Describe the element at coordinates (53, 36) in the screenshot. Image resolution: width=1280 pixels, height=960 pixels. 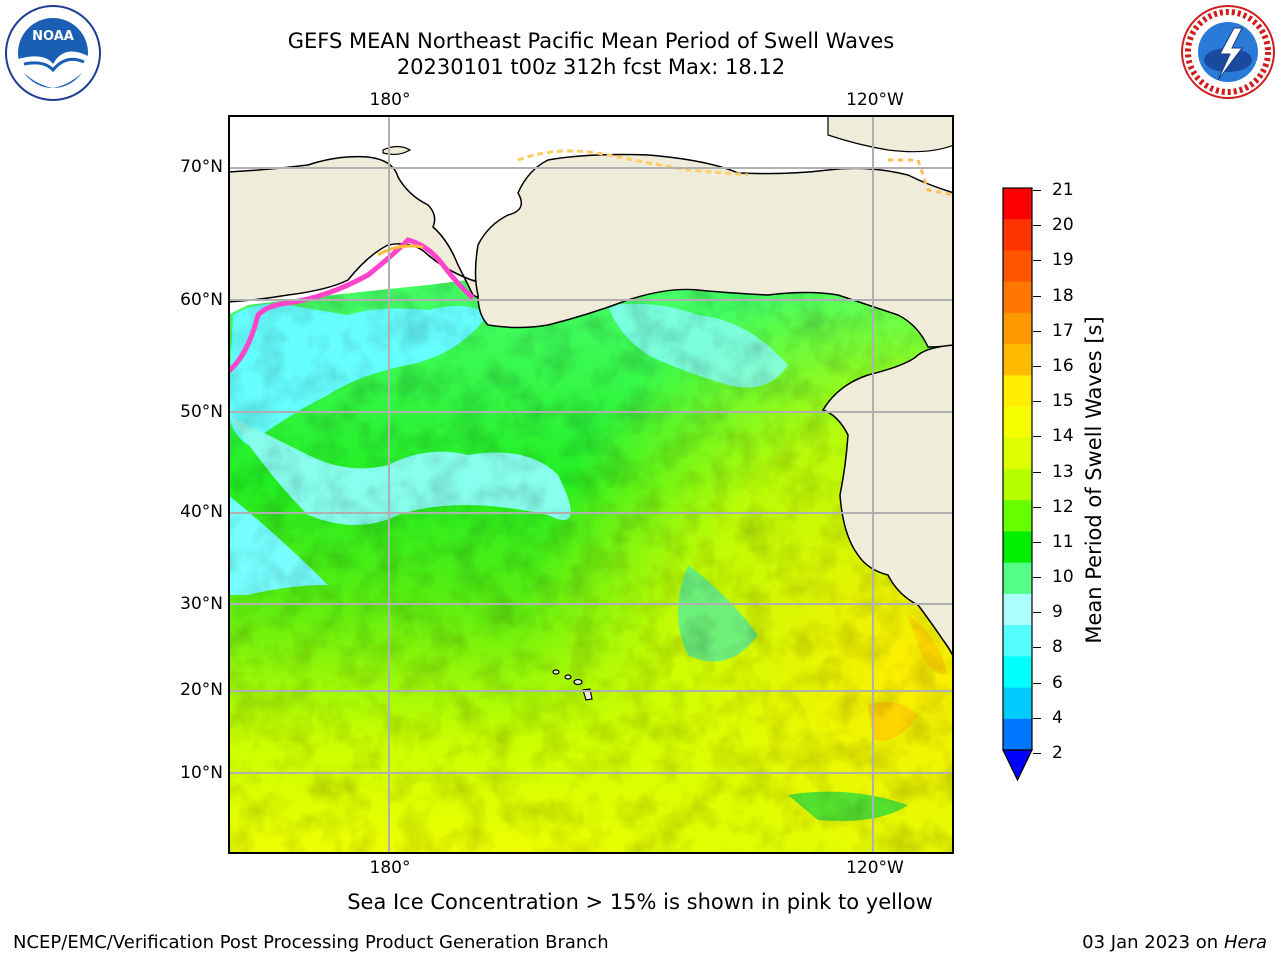
I see `noaa-logo-text: NOAA` at that location.